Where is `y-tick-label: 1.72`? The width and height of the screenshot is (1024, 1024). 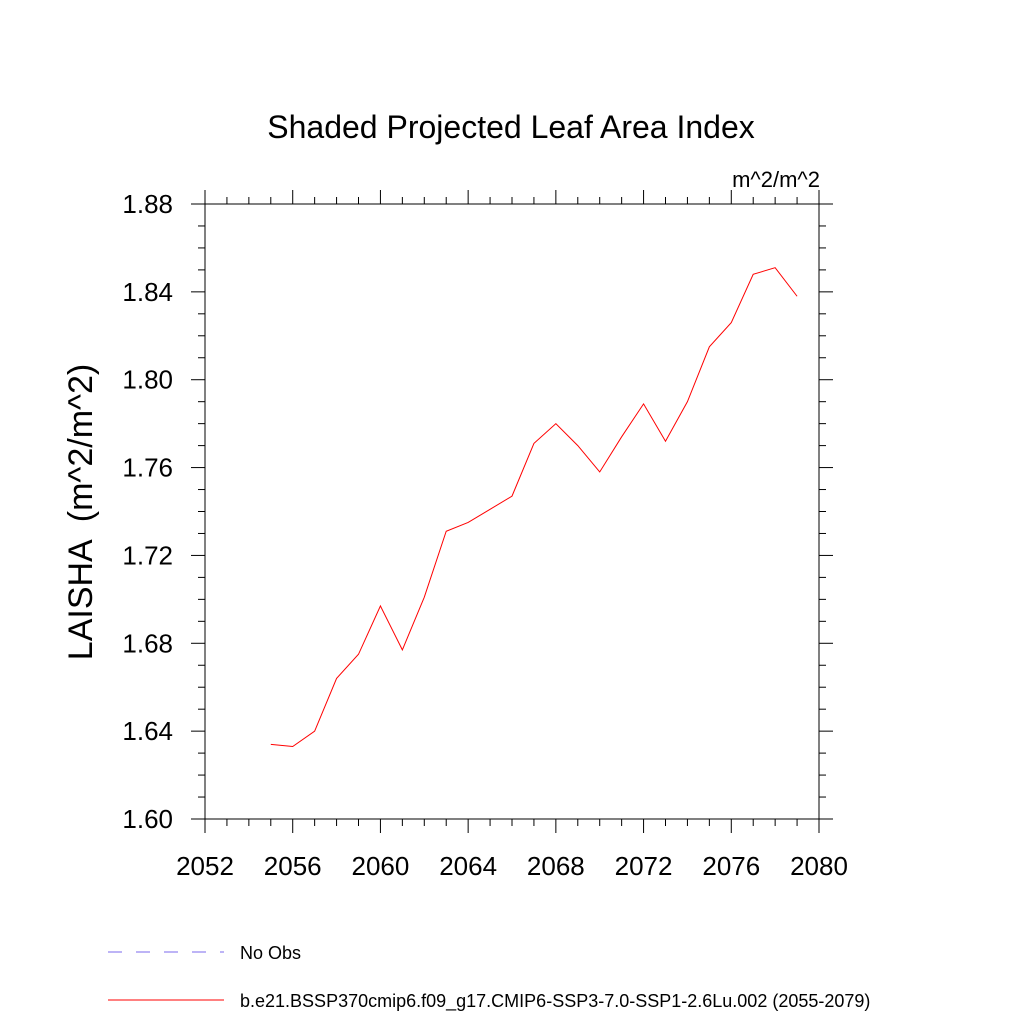 y-tick-label: 1.72 is located at coordinates (147, 555).